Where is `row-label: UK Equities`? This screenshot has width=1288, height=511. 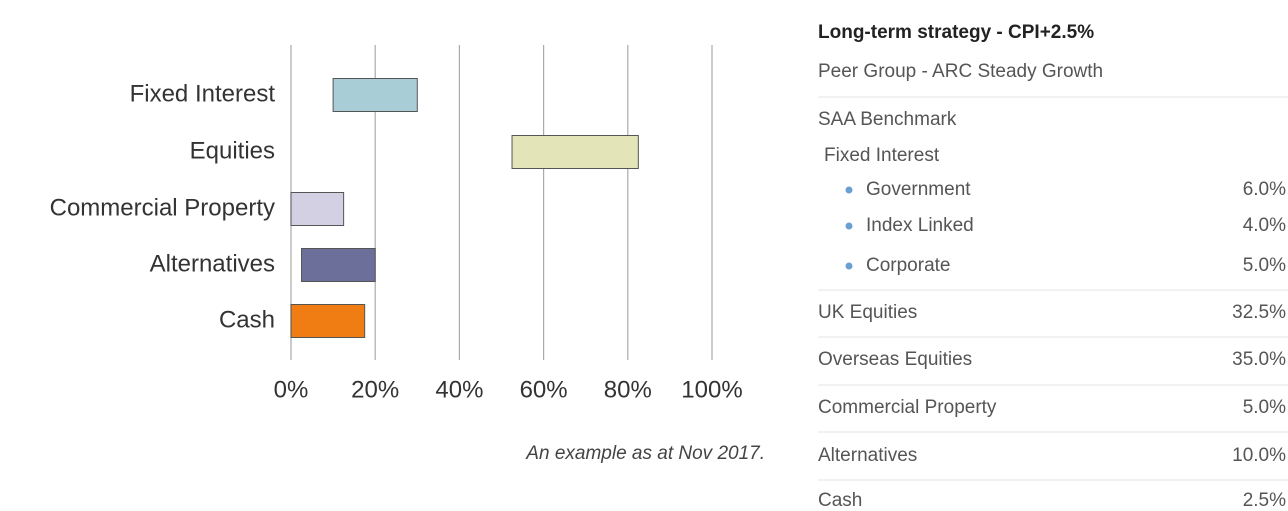 row-label: UK Equities is located at coordinates (867, 312).